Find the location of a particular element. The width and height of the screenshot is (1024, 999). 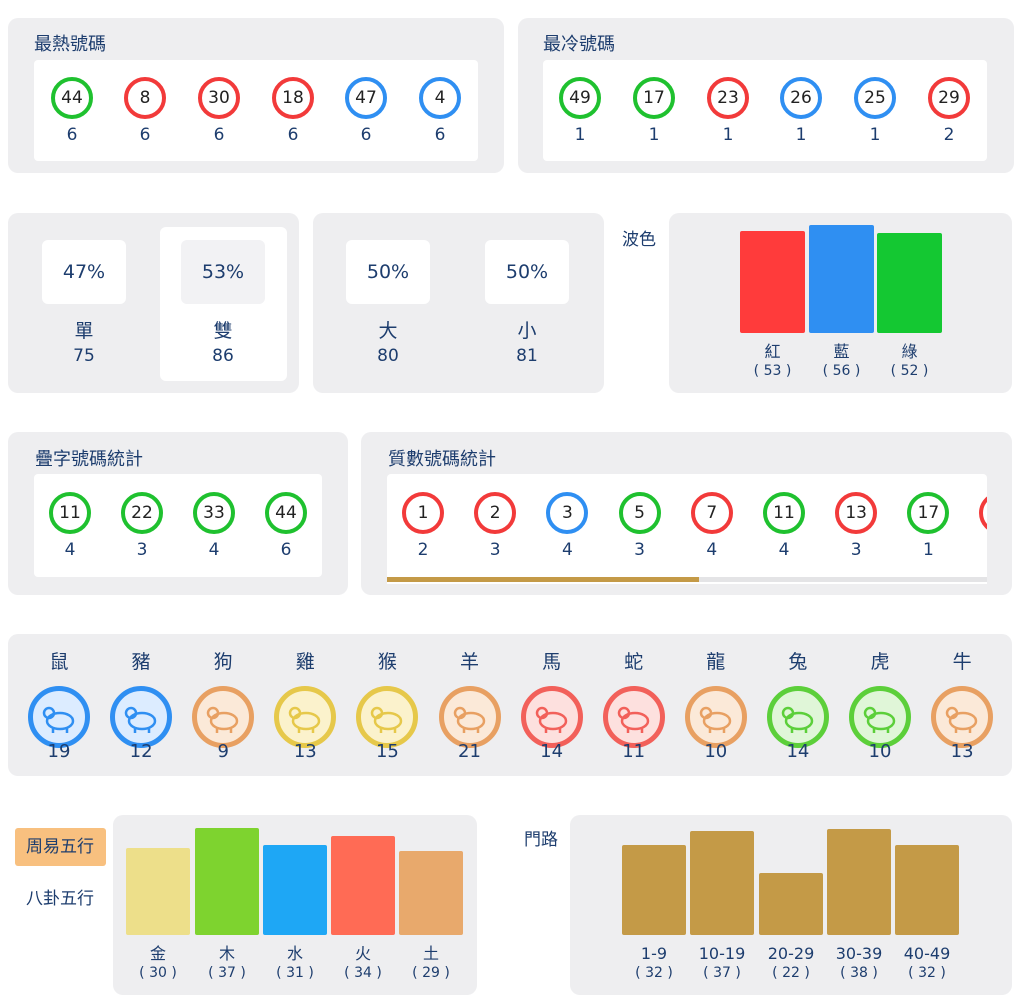

percent: 50% is located at coordinates (388, 272).